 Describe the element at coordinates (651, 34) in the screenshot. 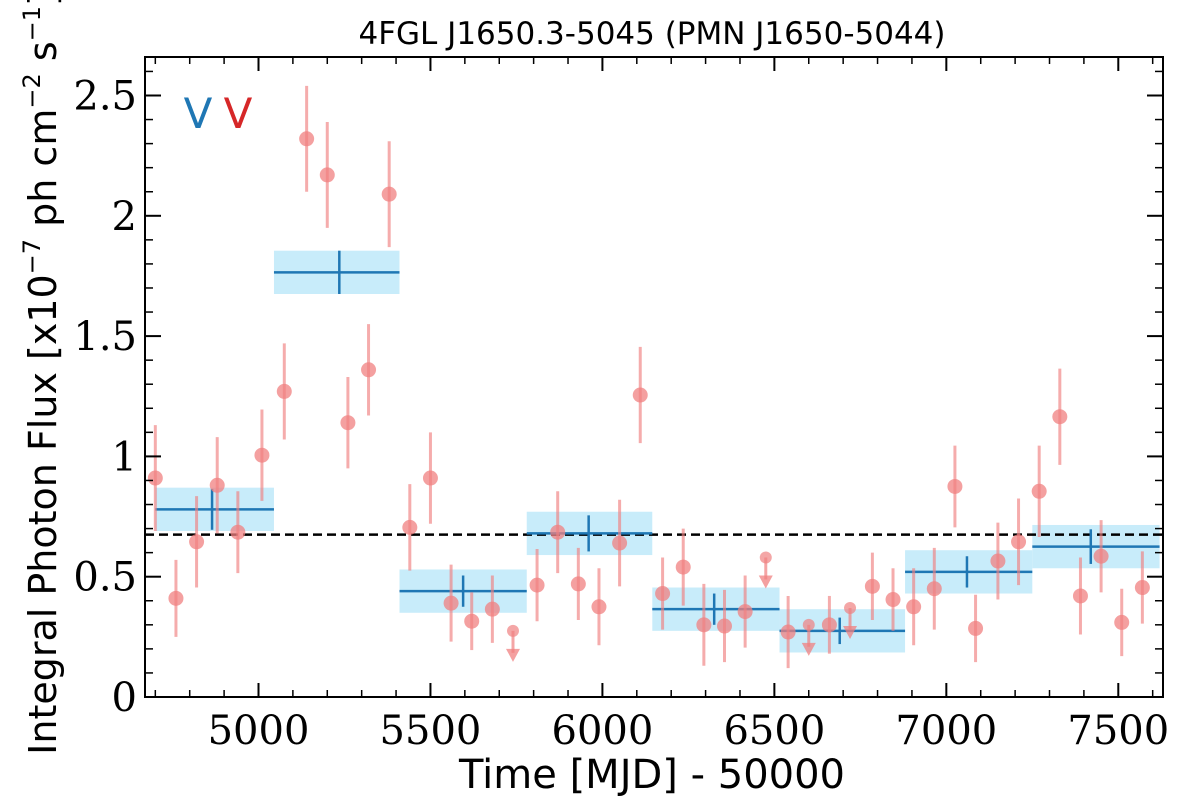

I see `chart-title: 4FGL J1650.3-5045 (PMN J1650-5044)` at that location.